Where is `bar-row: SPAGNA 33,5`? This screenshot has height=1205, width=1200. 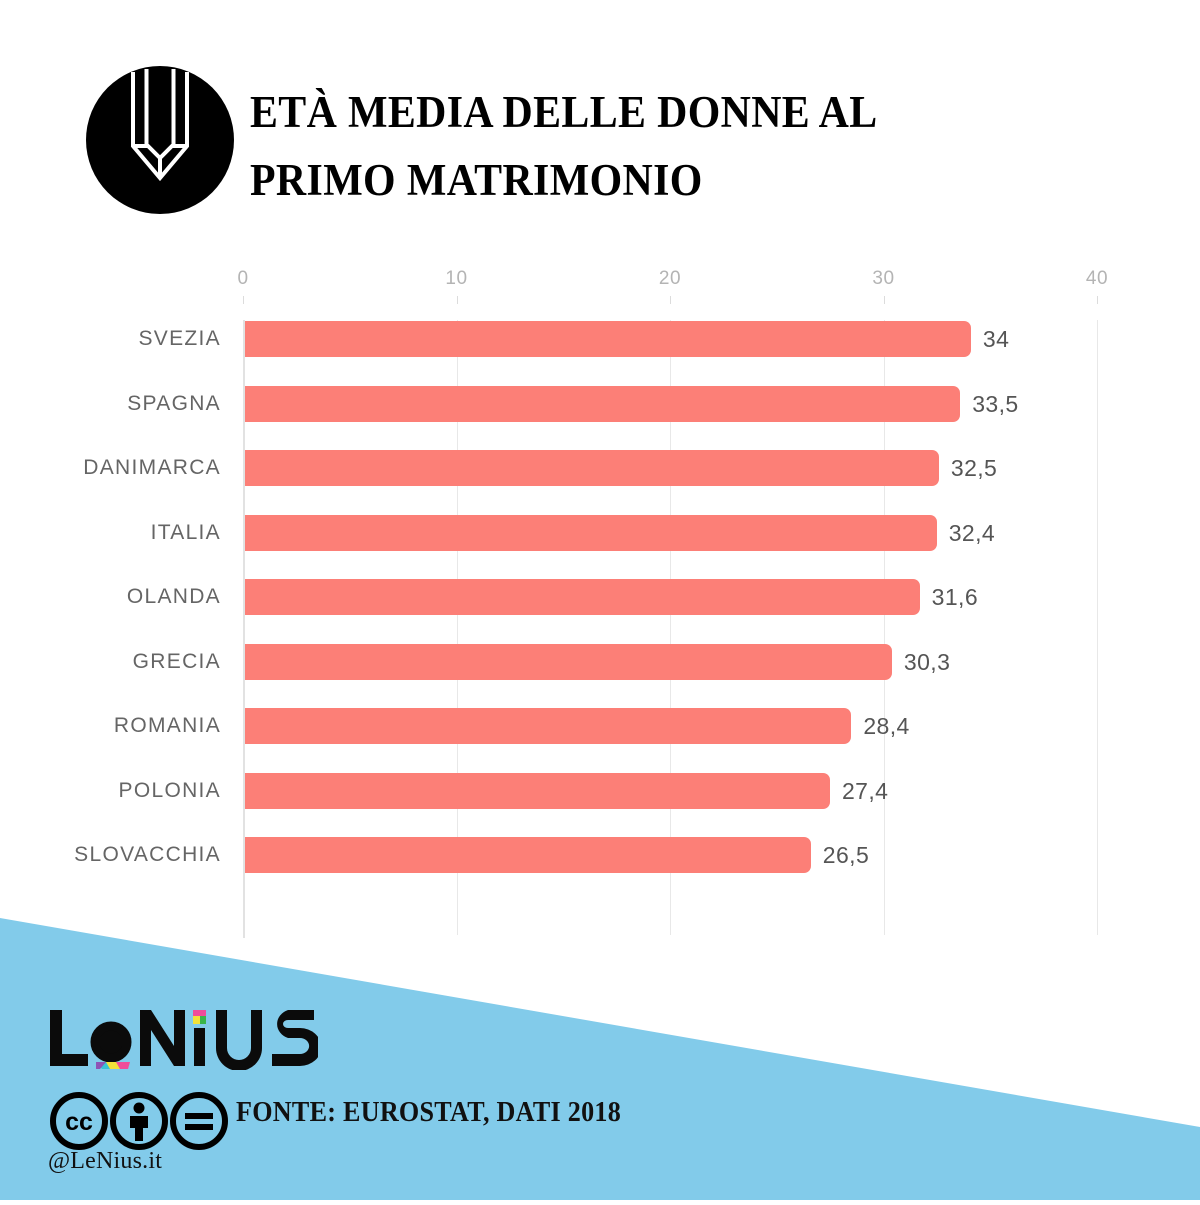 bar-row: SPAGNA 33,5 is located at coordinates (612, 403).